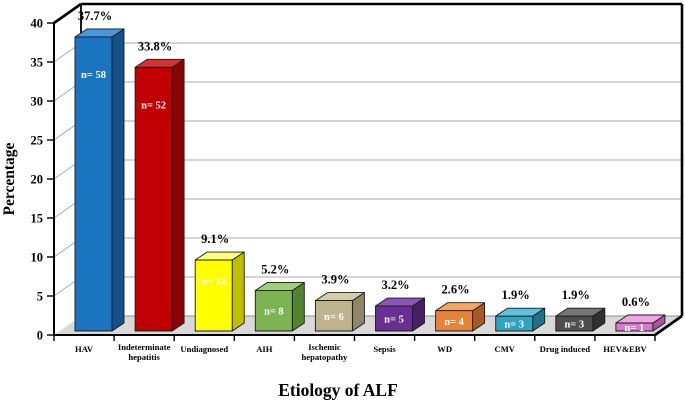  I want to click on x-category-label: Drug induced, so click(565, 349).